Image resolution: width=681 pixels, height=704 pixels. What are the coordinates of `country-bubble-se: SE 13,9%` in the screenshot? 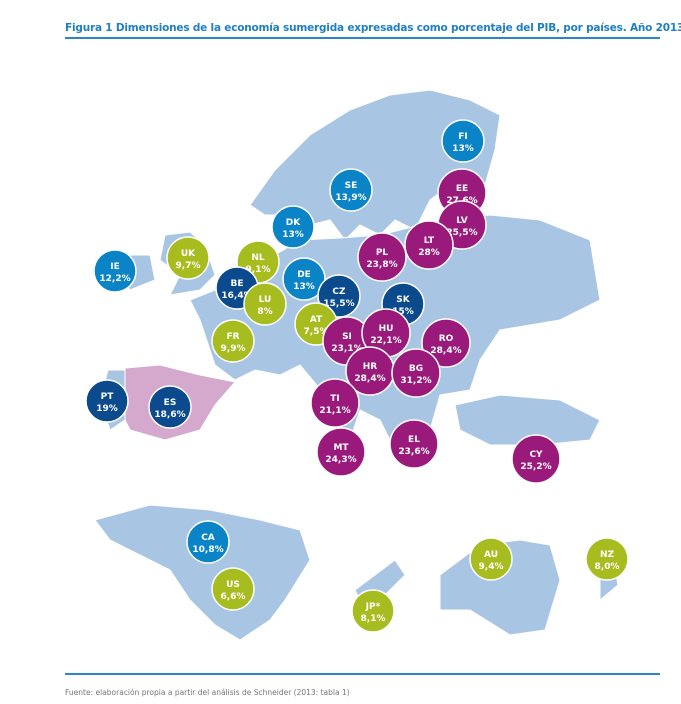 It's located at (351, 190).